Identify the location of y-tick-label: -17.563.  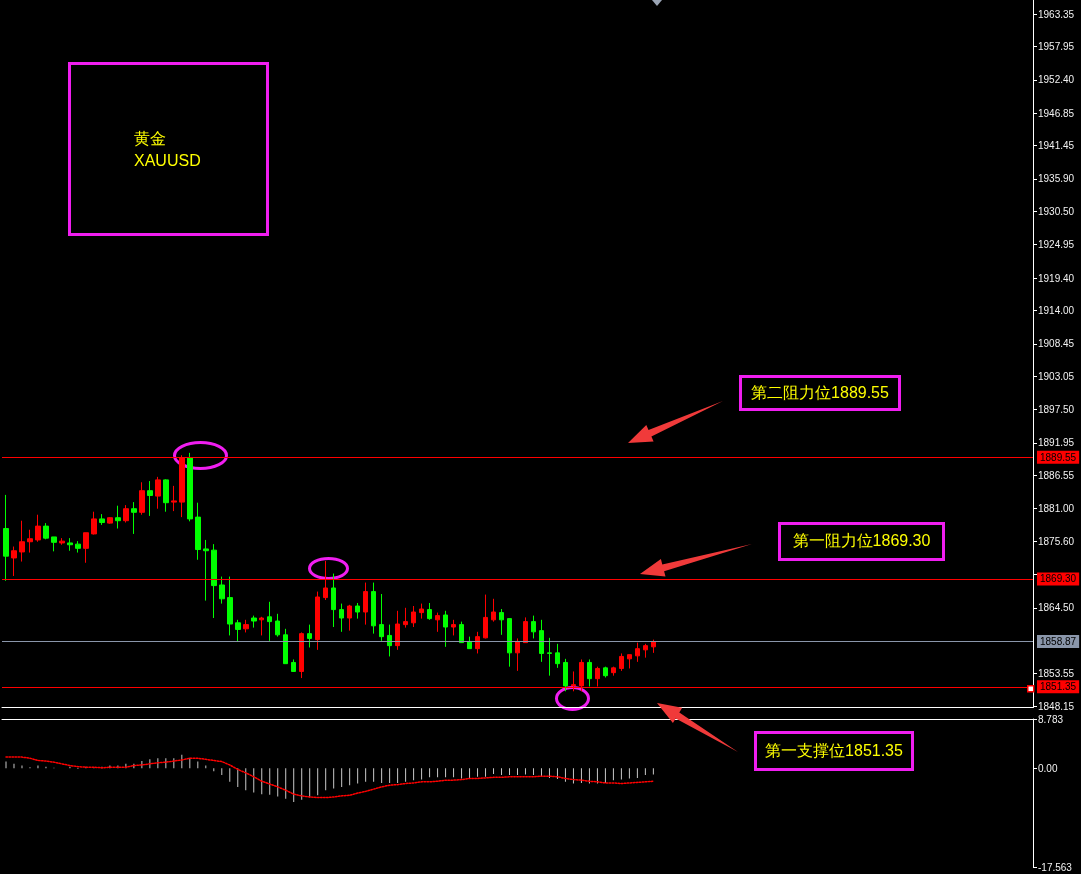
(1055, 867).